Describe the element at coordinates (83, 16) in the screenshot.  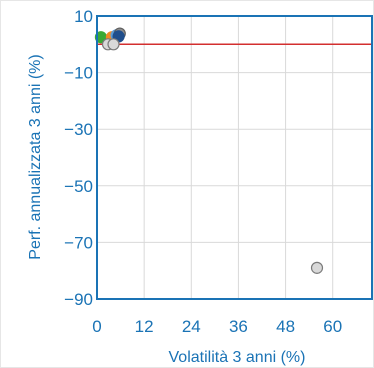
I see `y-tick-label-0: 10` at that location.